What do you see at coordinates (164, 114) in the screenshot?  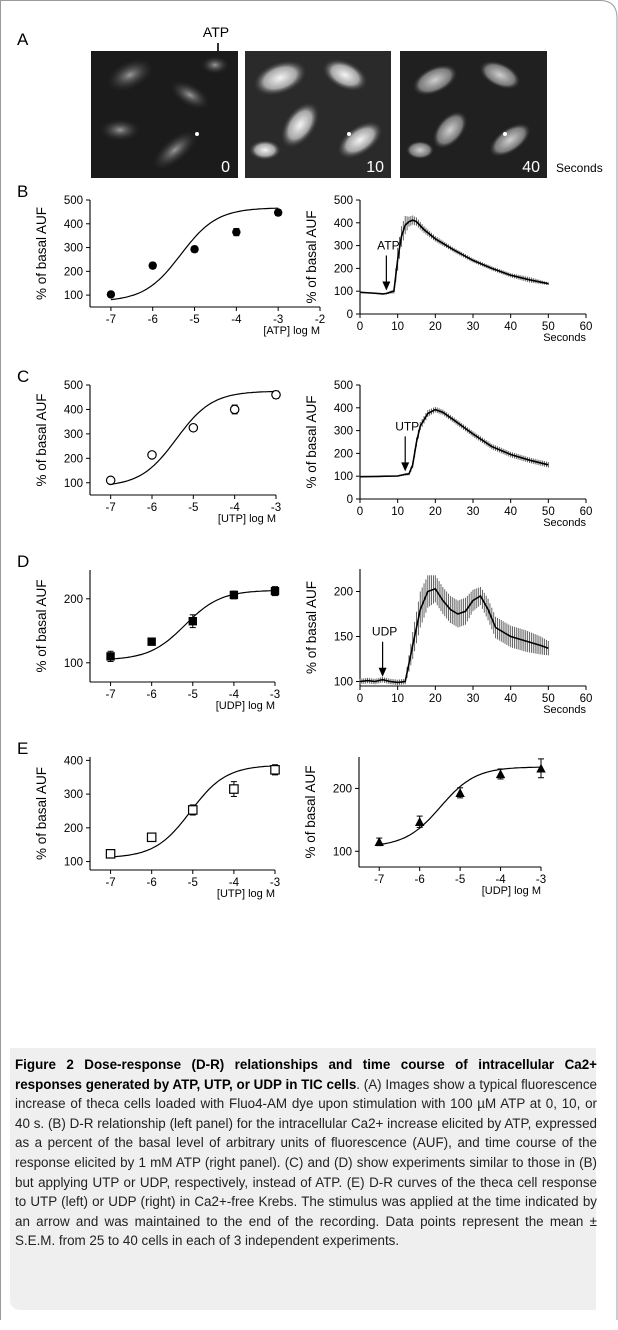 I see `fluorescence-image-0s` at bounding box center [164, 114].